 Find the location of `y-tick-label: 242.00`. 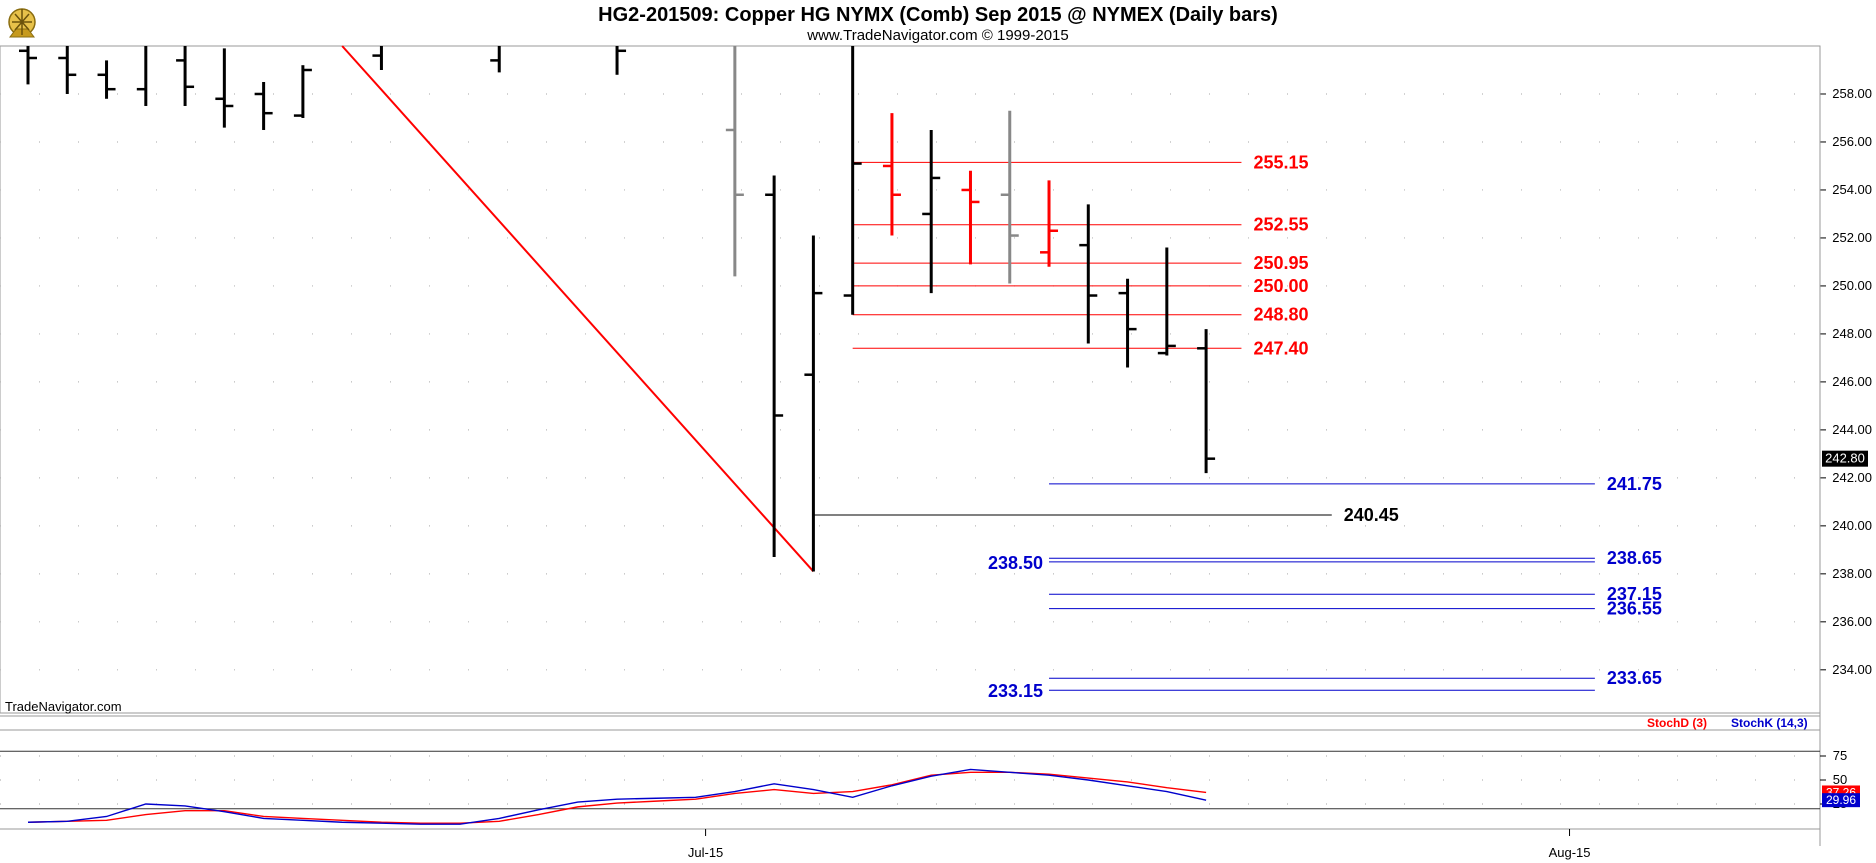

y-tick-label: 242.00 is located at coordinates (1852, 477).